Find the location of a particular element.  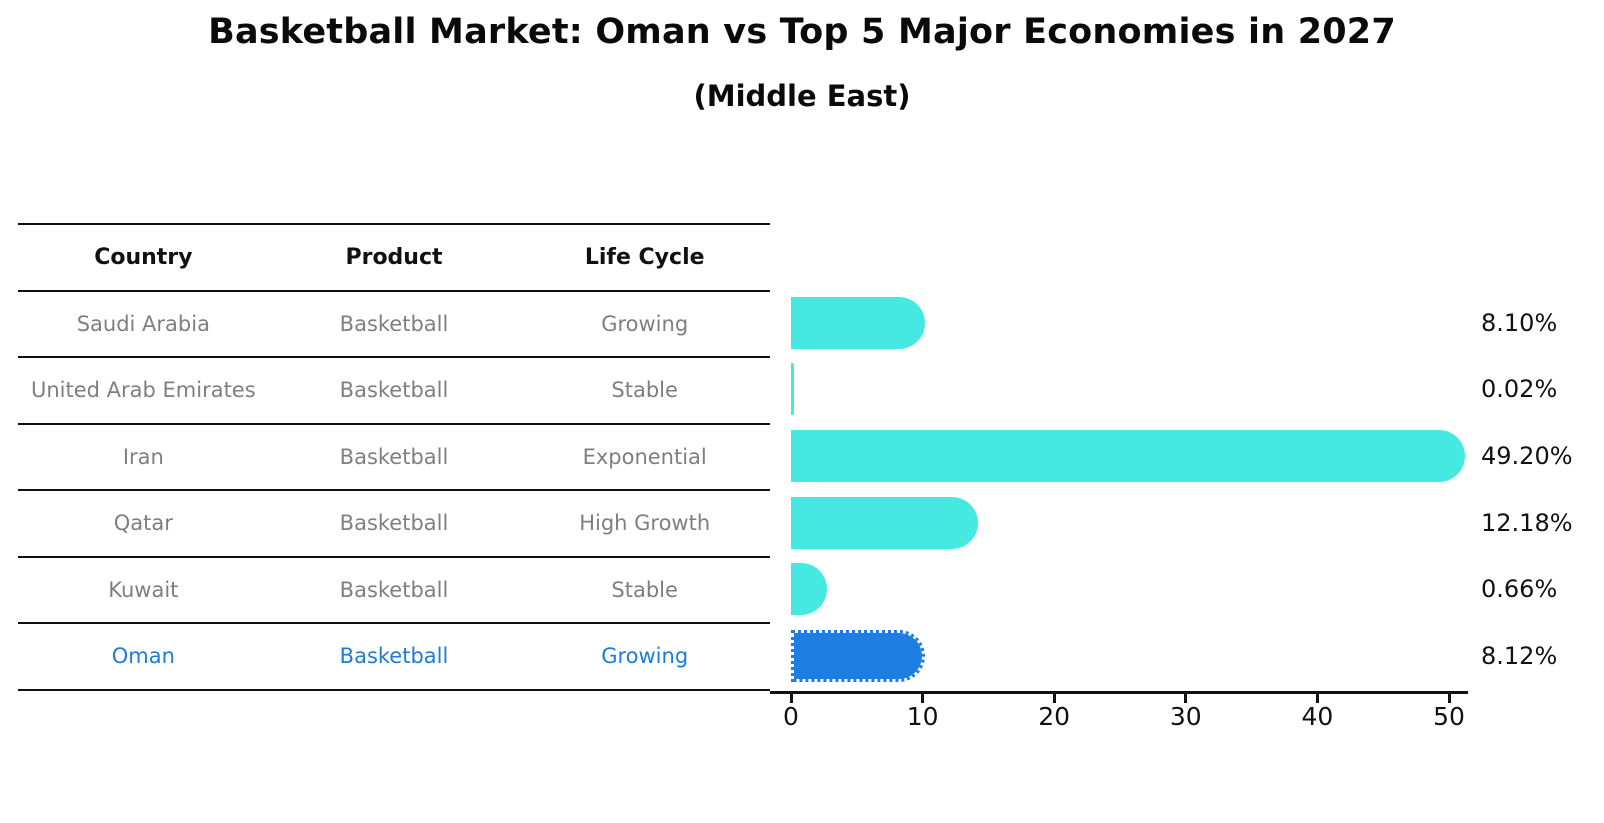

table-row: Iran Basketball Exponential is located at coordinates (394, 458).